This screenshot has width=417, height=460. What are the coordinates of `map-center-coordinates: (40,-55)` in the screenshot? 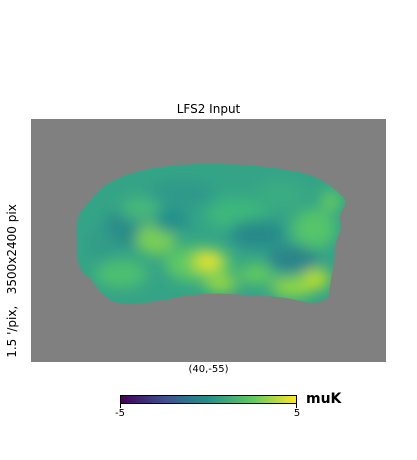 It's located at (208, 369).